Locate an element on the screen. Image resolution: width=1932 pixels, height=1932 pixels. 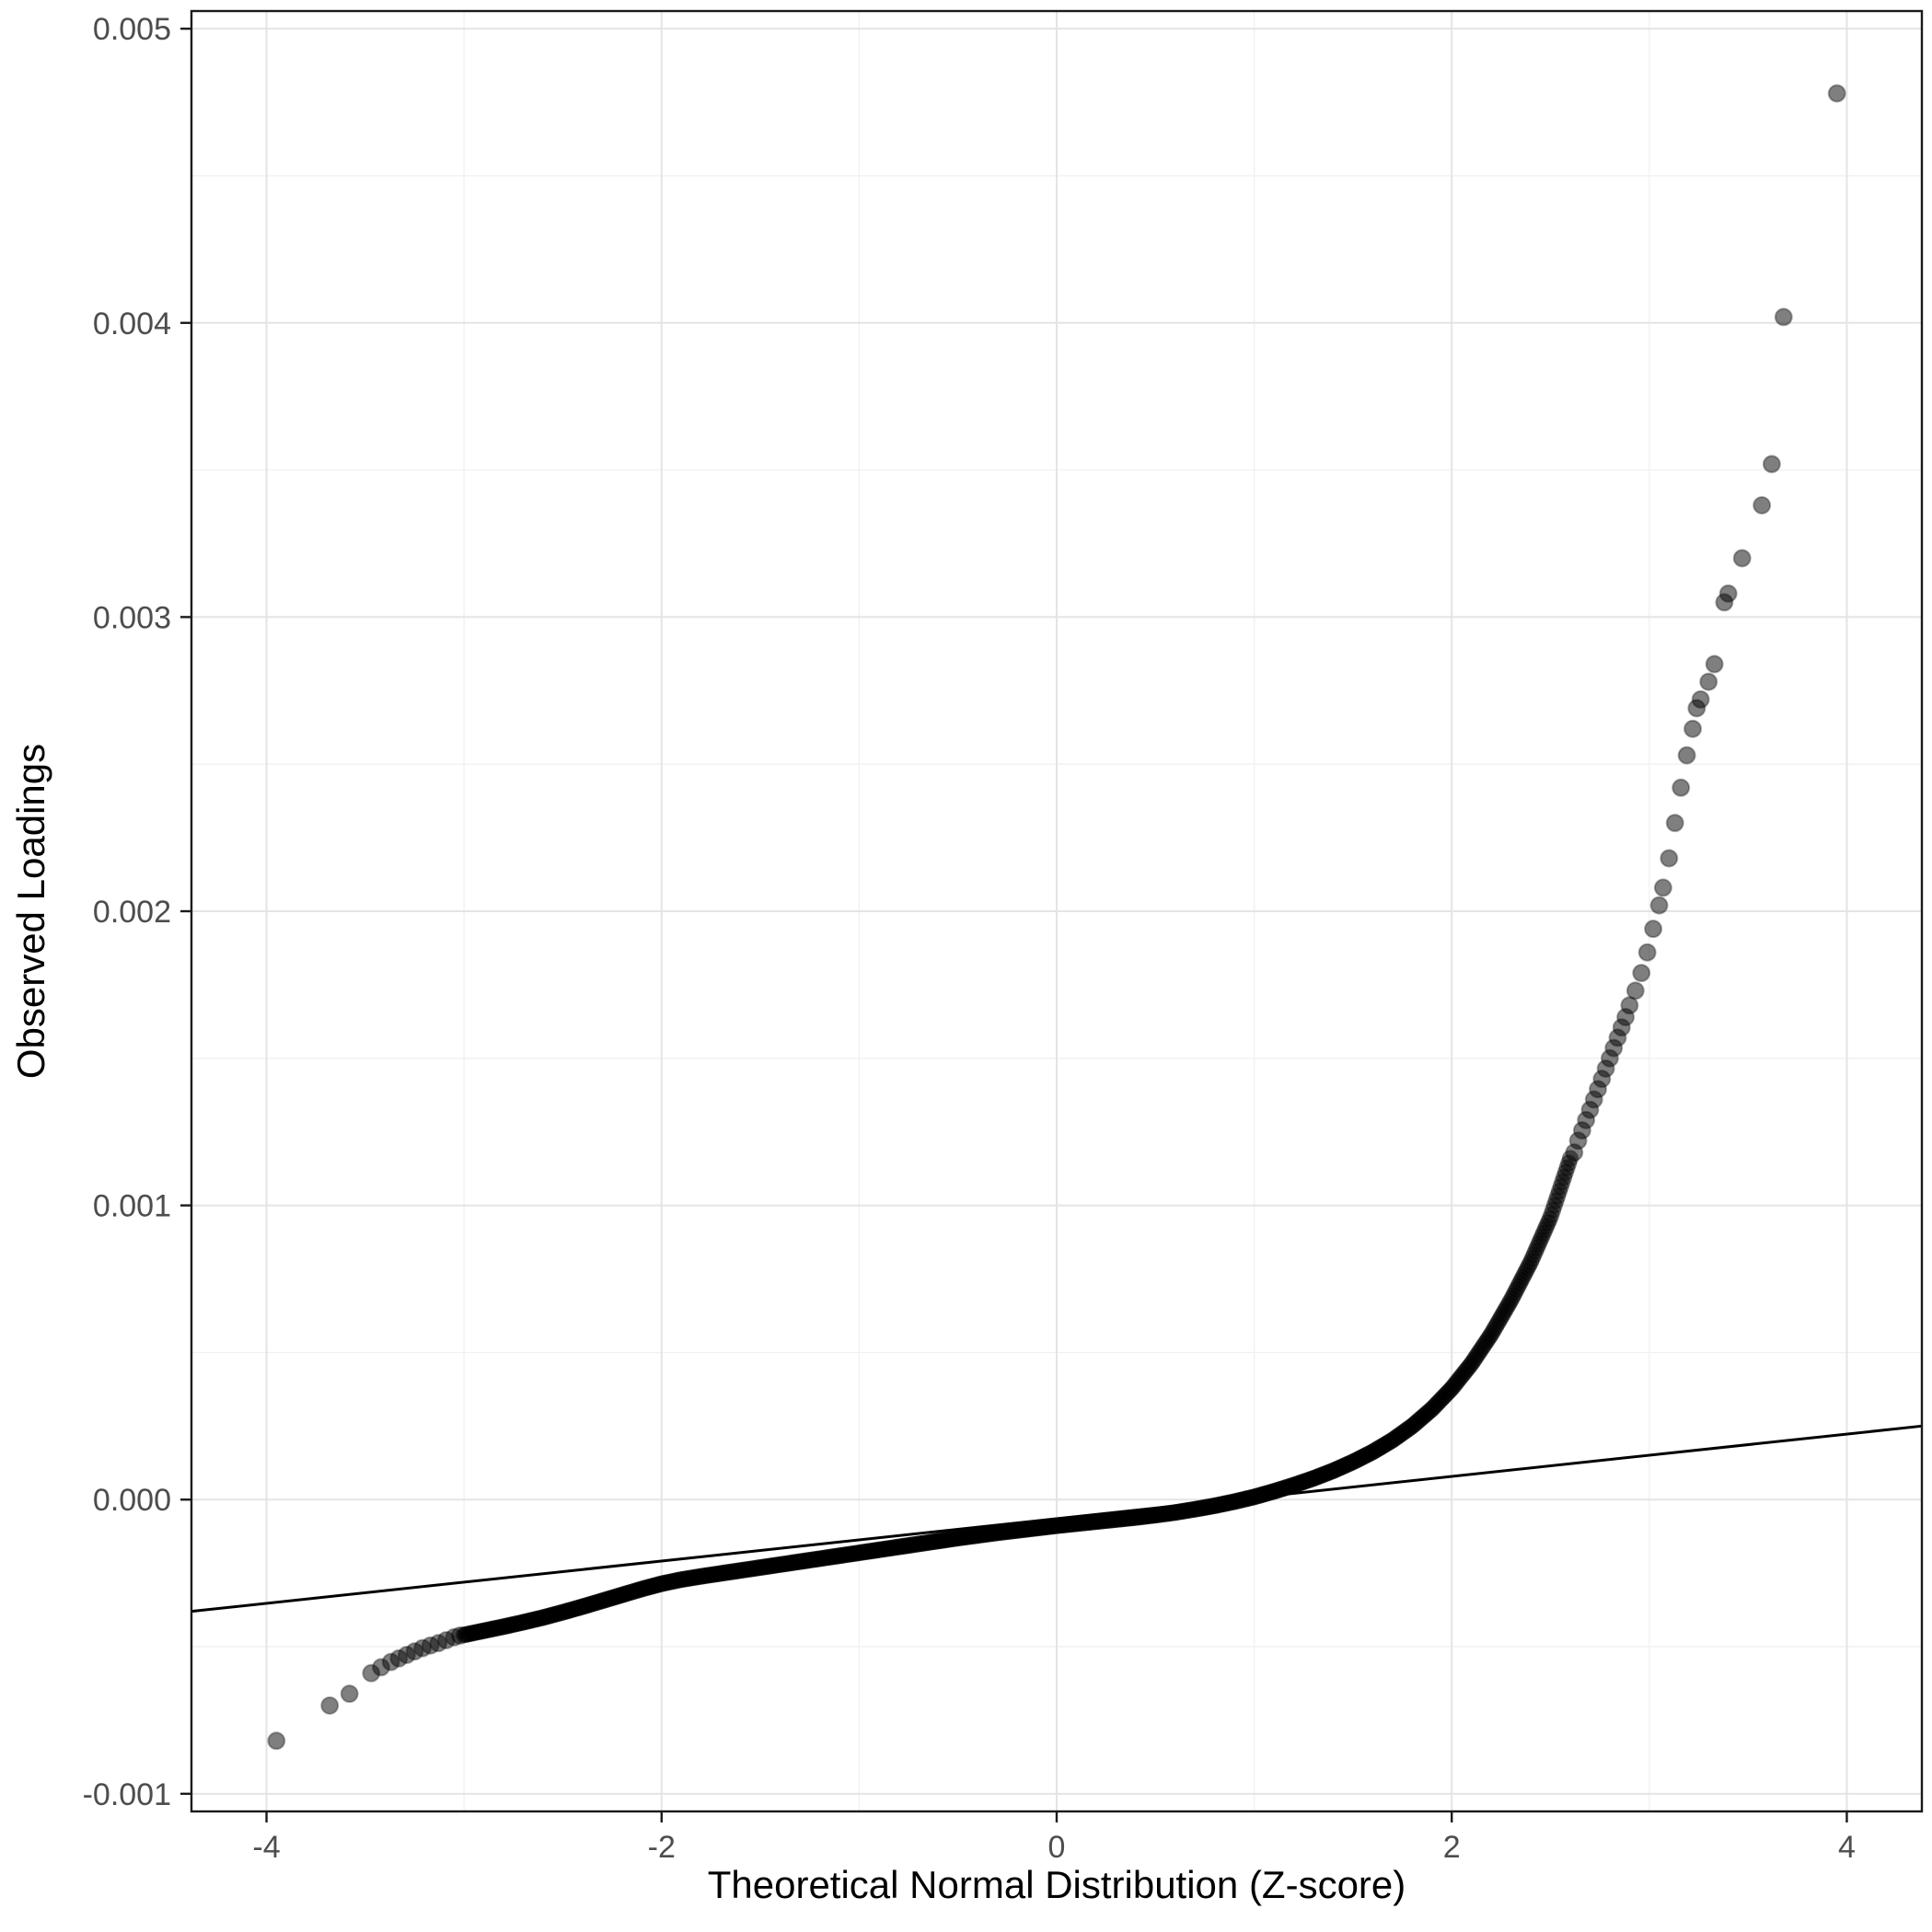
x-tick-label: -4 is located at coordinates (266, 1848).